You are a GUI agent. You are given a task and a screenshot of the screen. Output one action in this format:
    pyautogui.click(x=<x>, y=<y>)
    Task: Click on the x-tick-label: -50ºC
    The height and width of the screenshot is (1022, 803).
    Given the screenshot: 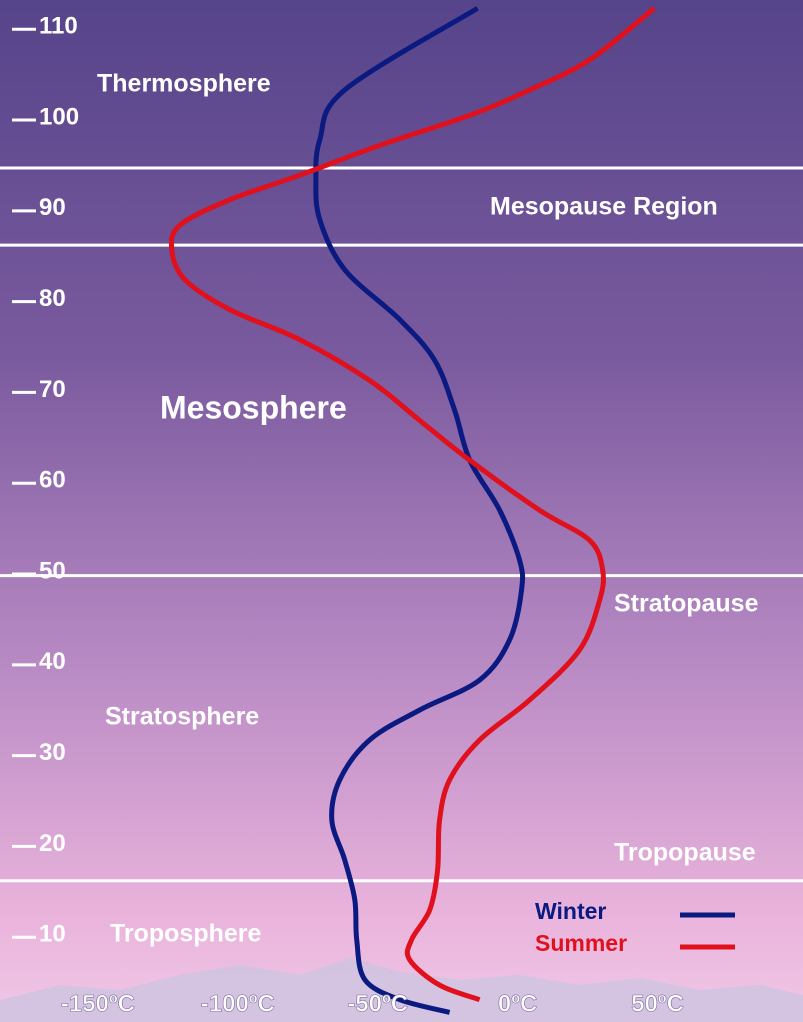 What is the action you would take?
    pyautogui.click(x=377, y=1003)
    